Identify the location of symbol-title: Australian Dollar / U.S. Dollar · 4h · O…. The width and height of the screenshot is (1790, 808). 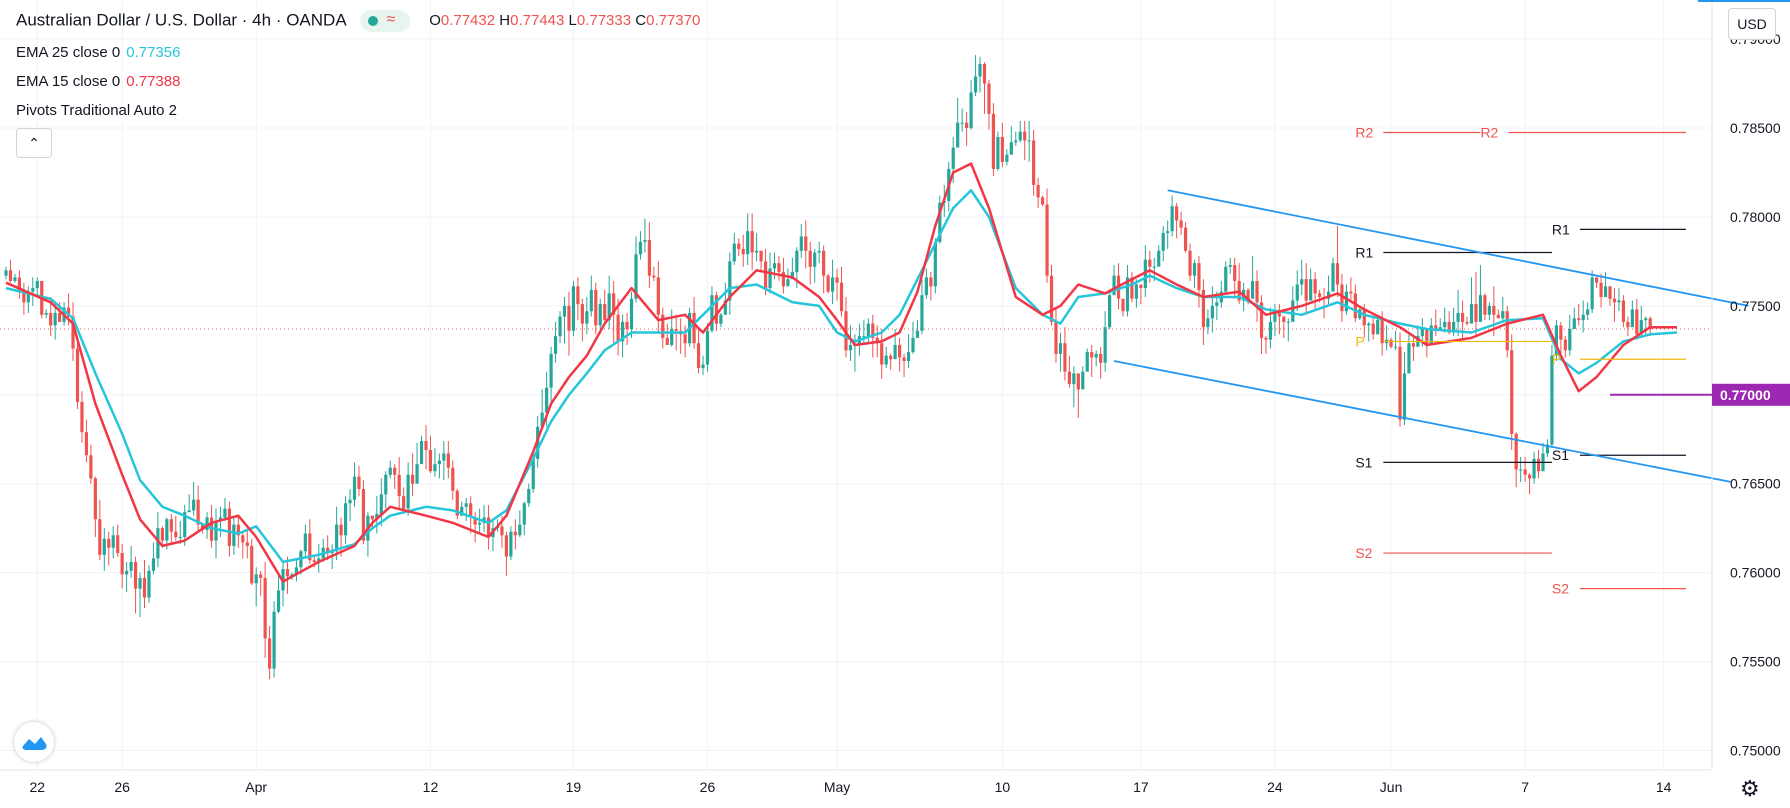
(181, 20).